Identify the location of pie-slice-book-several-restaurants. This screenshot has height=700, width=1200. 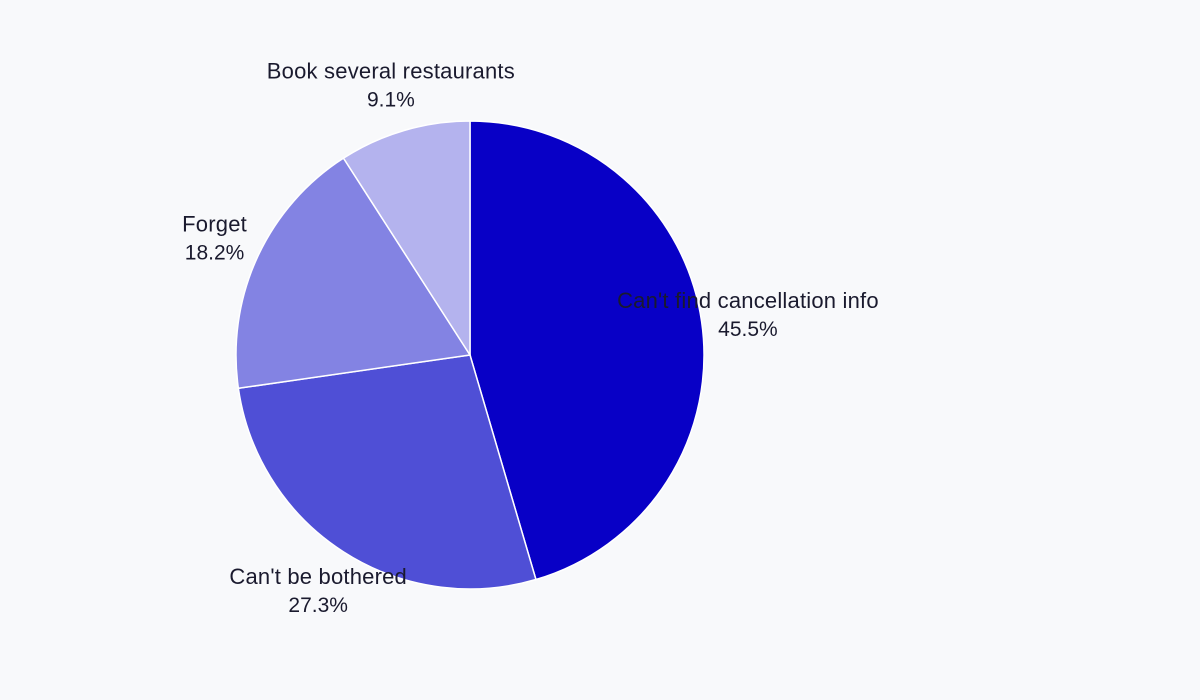
(406, 239).